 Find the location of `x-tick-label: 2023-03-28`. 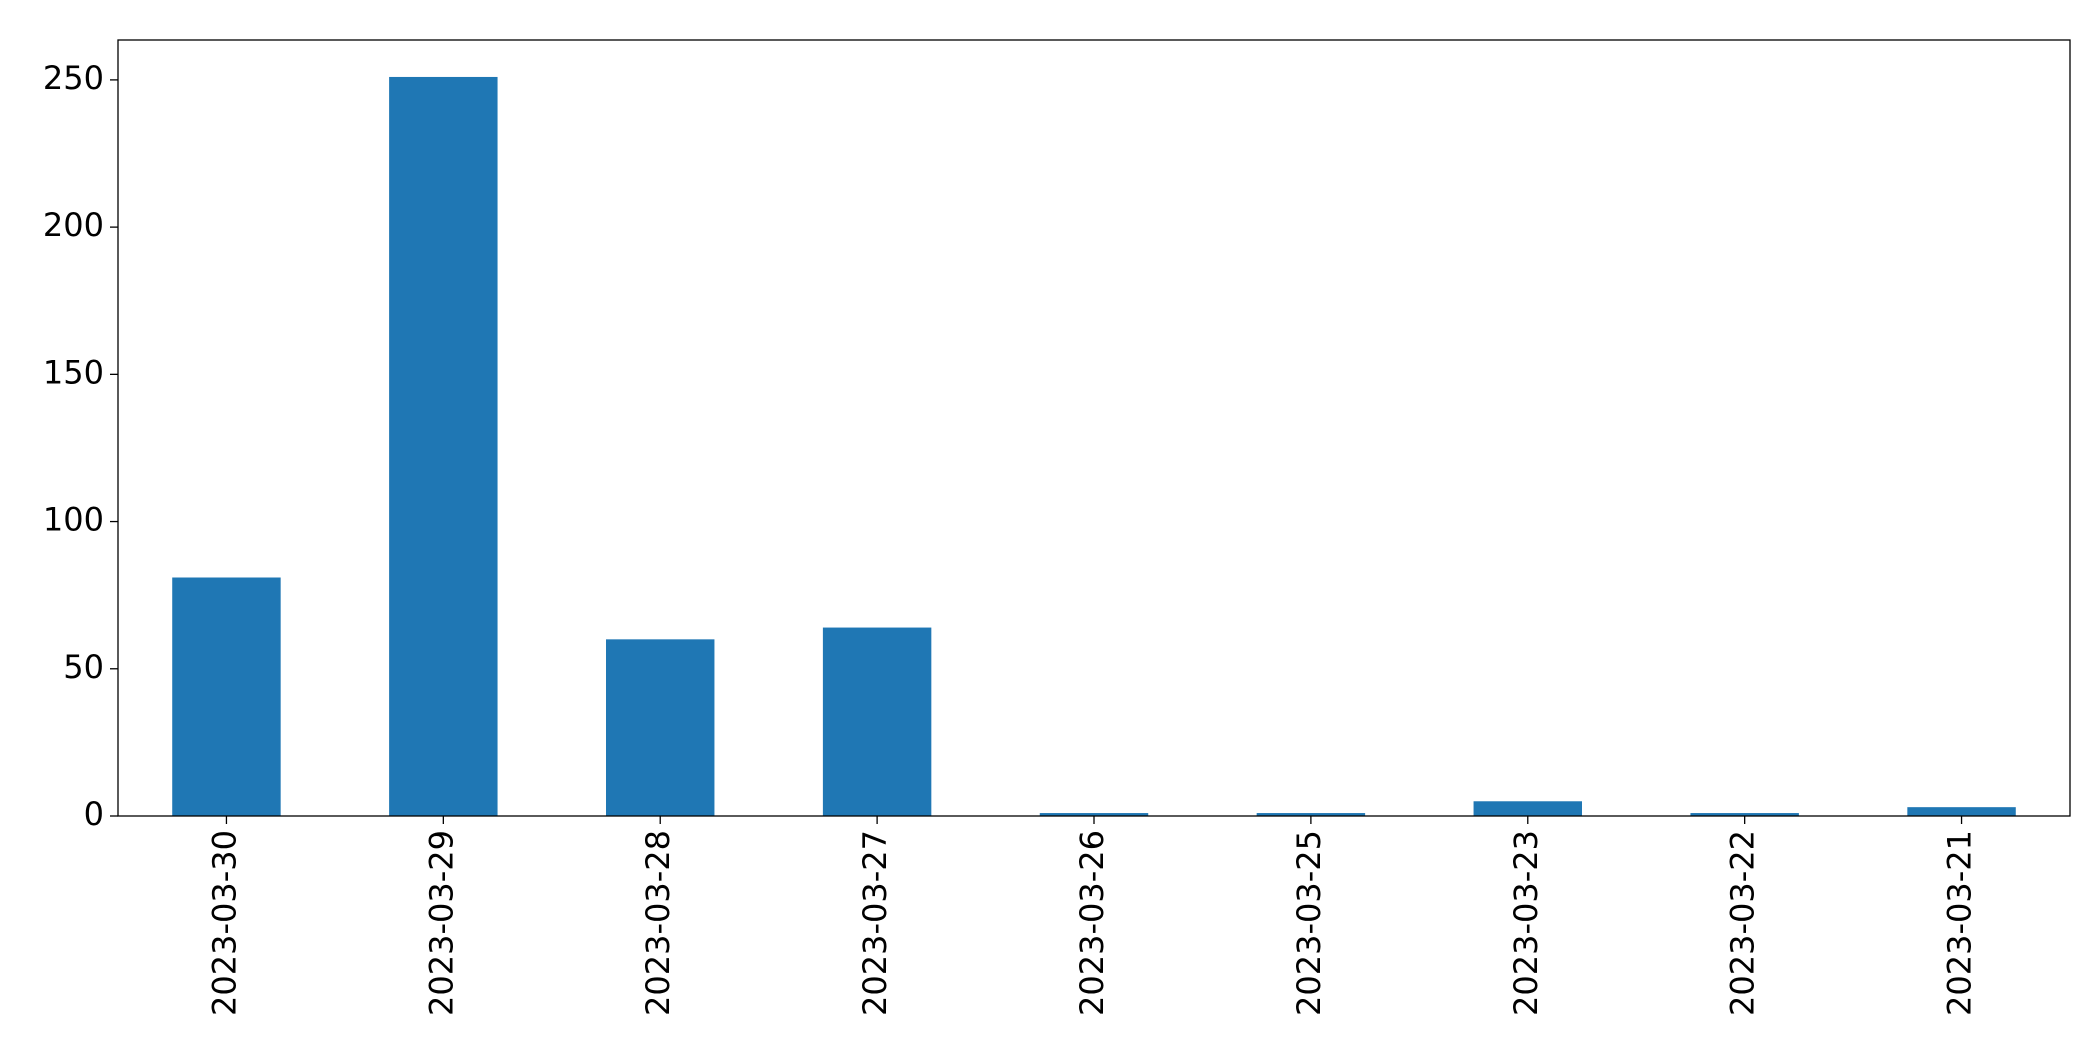

x-tick-label: 2023-03-28 is located at coordinates (658, 923).